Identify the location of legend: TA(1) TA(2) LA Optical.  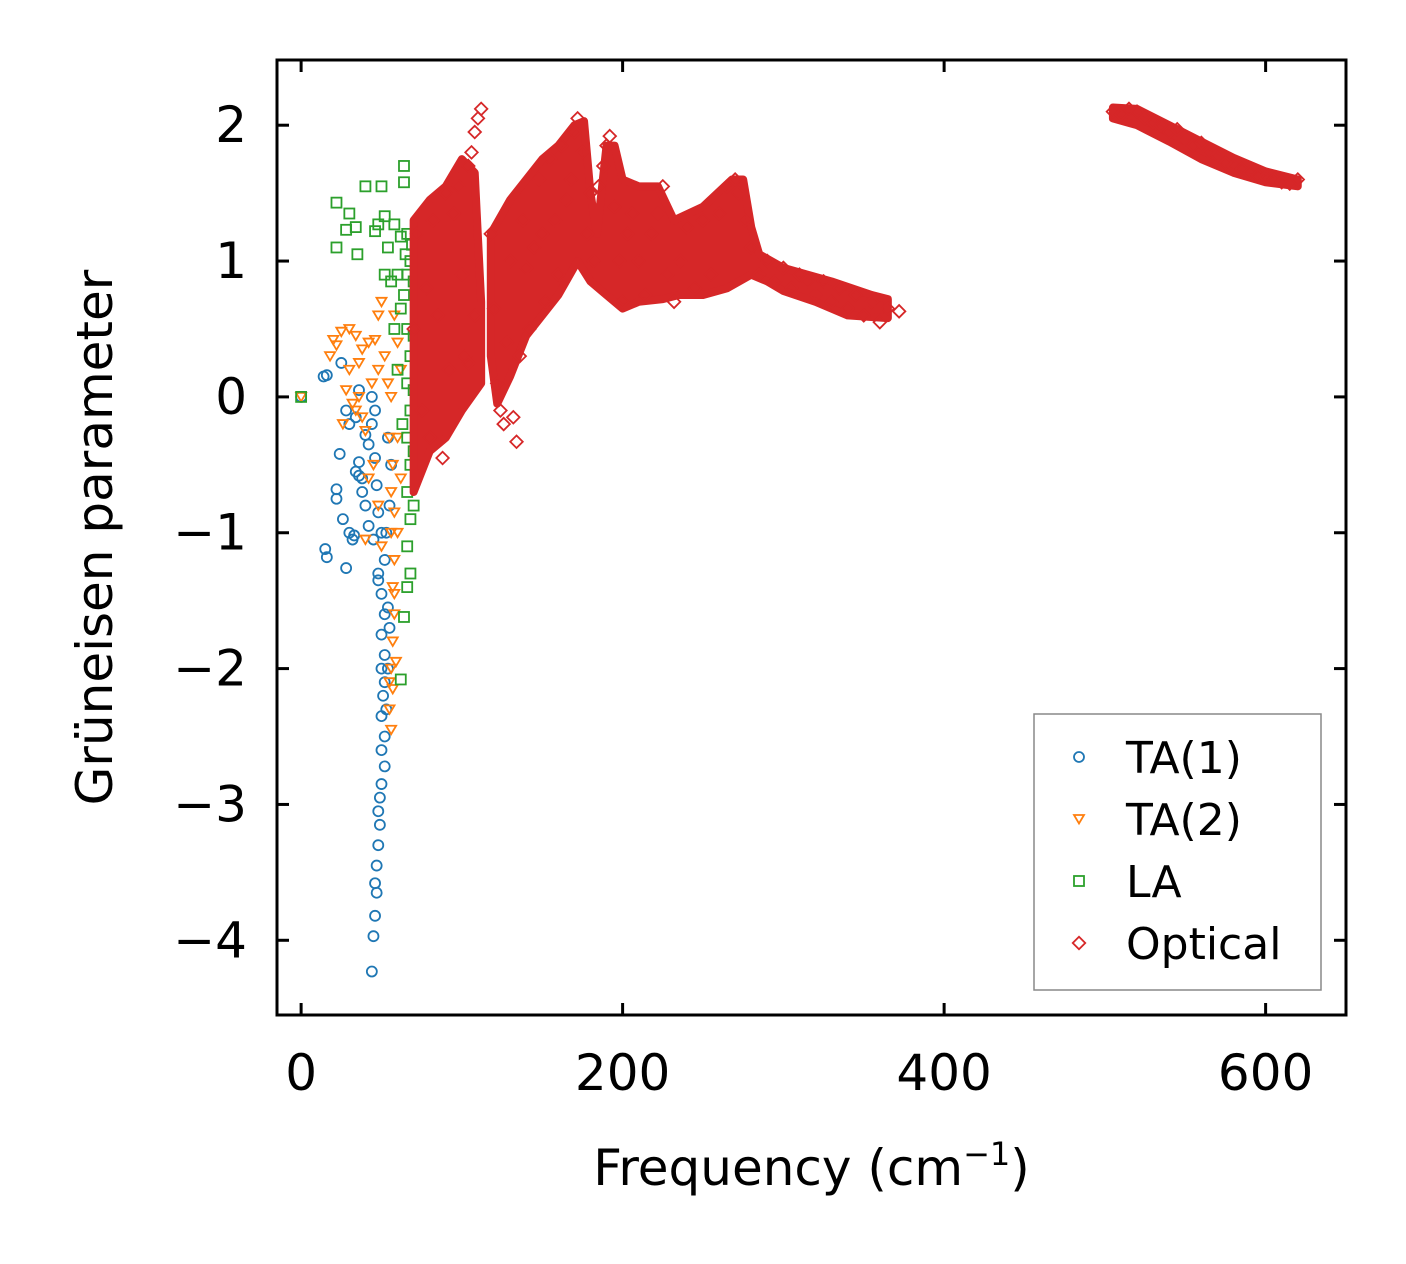
(1177, 852).